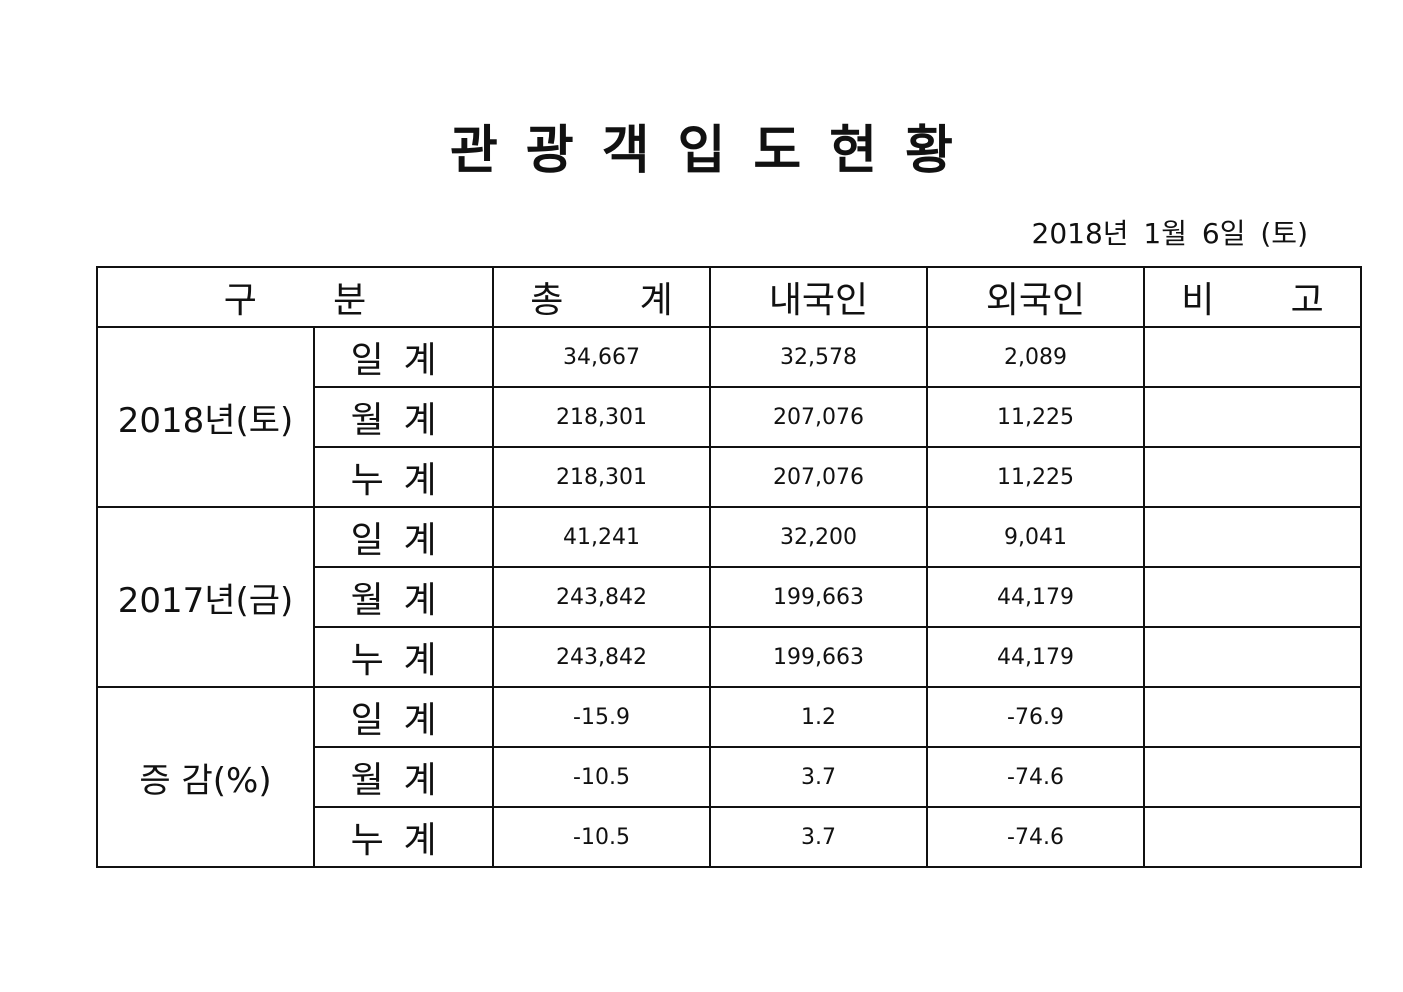  Describe the element at coordinates (295, 297) in the screenshot. I see `header-category: 구 분` at that location.